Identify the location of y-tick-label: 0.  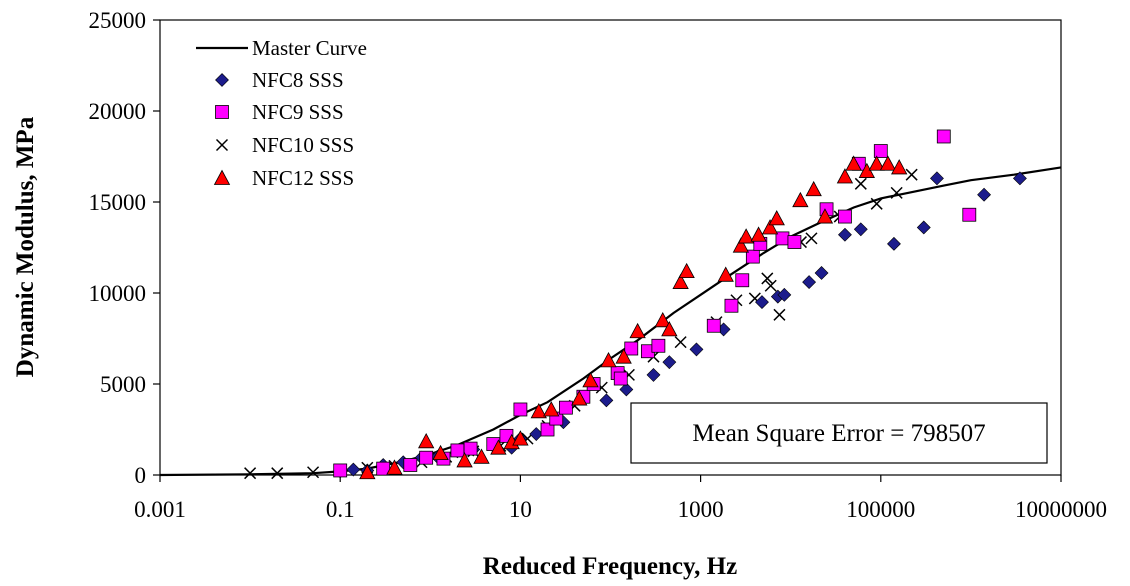
(141, 475).